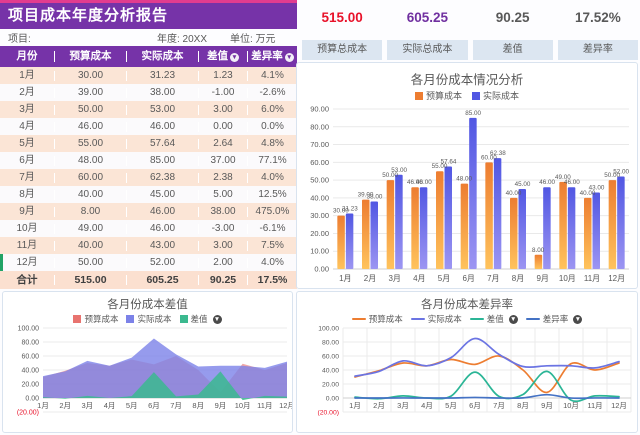 Image resolution: width=640 pixels, height=435 pixels. I want to click on legend-label: 差值, so click(199, 319).